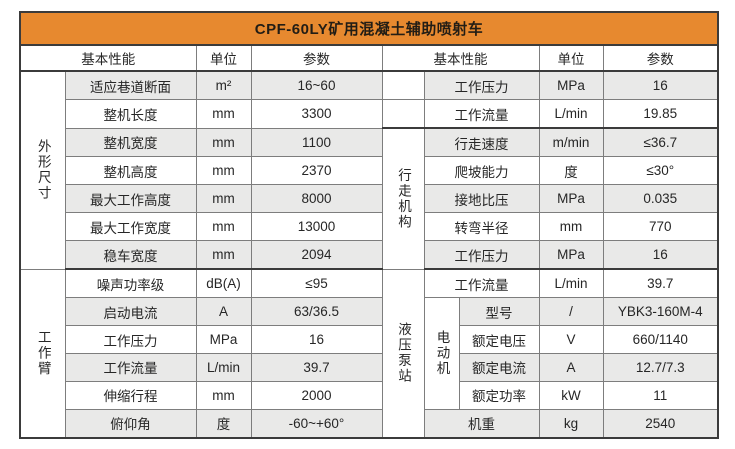  What do you see at coordinates (499, 367) in the screenshot?
I see `spec-name-cell: 额定电流` at bounding box center [499, 367].